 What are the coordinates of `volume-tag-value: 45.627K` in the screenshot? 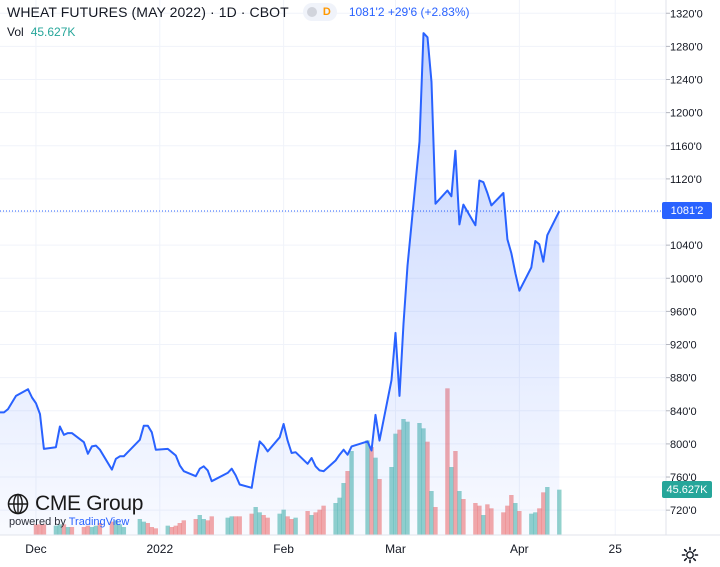 It's located at (687, 489).